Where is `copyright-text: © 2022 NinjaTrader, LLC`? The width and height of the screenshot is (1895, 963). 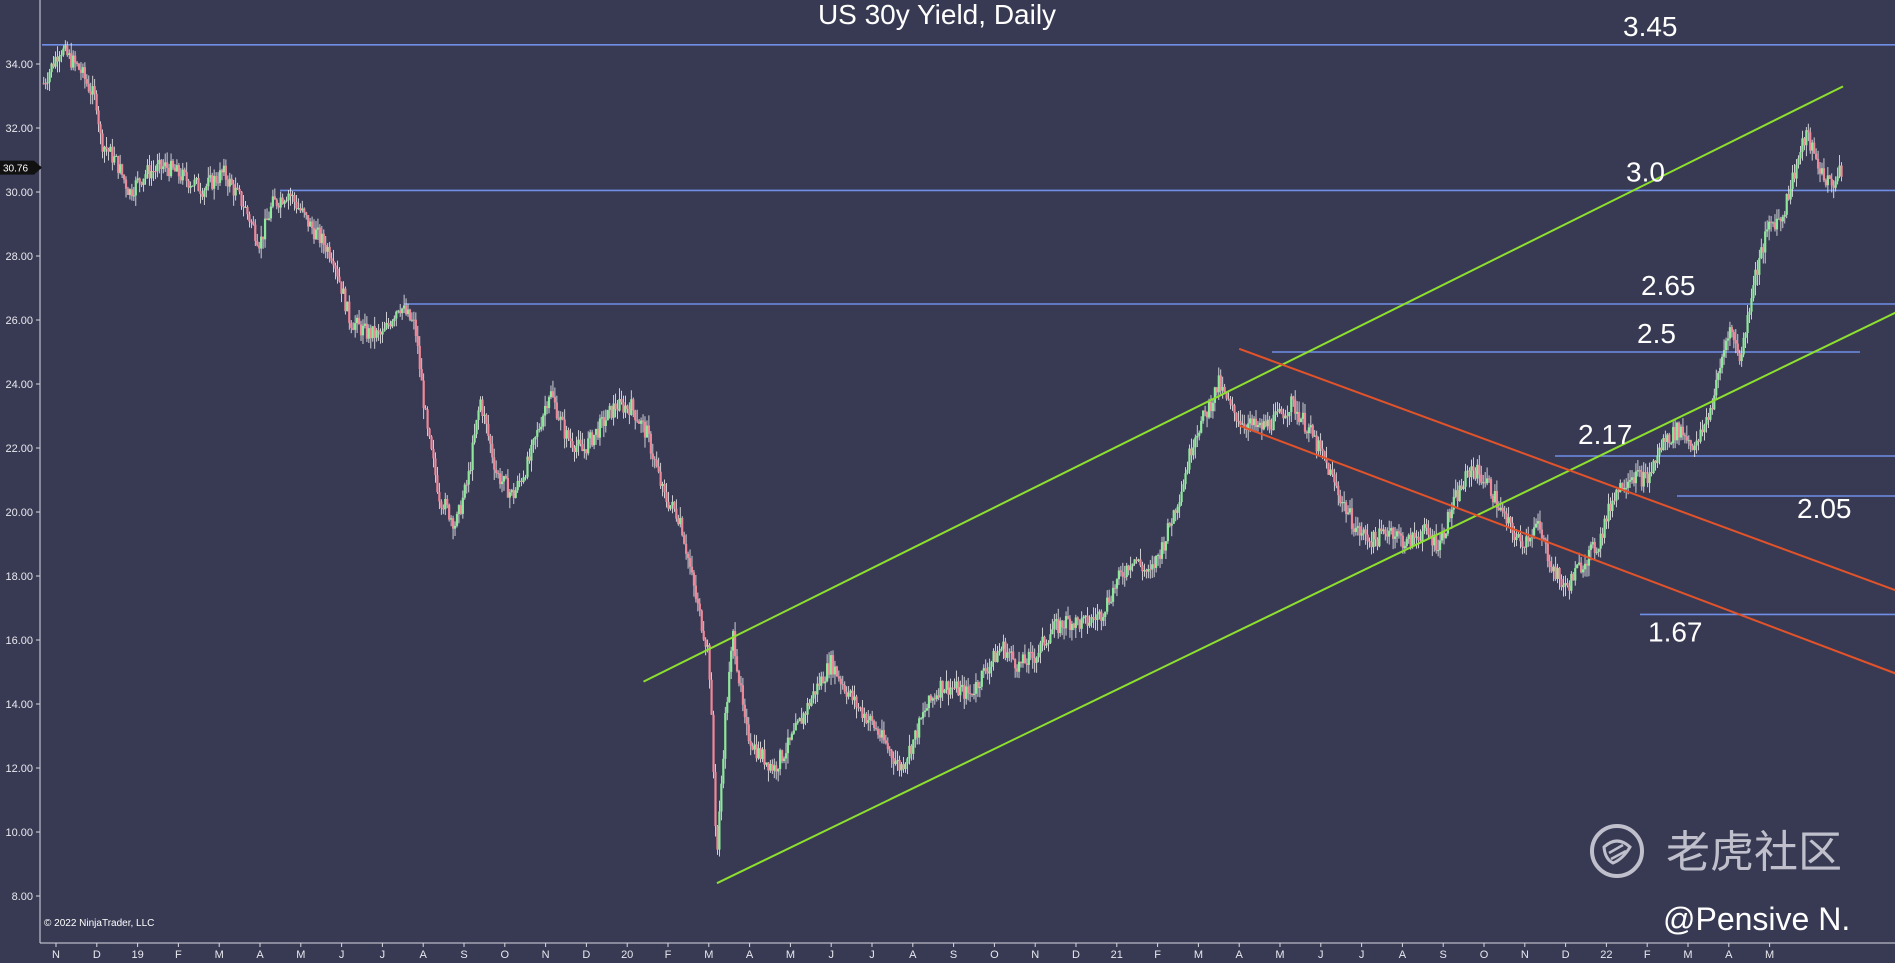
copyright-text: © 2022 NinjaTrader, LLC is located at coordinates (99, 923).